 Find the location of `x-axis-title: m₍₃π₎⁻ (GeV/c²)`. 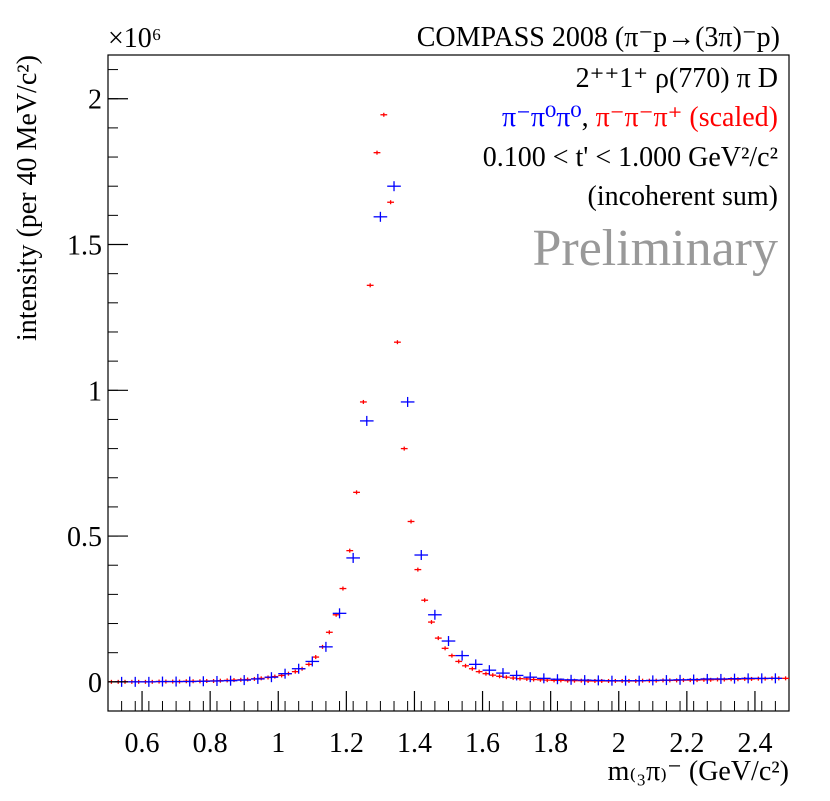

x-axis-title: m₍₃π₎⁻ (GeV/c²) is located at coordinates (698, 771).